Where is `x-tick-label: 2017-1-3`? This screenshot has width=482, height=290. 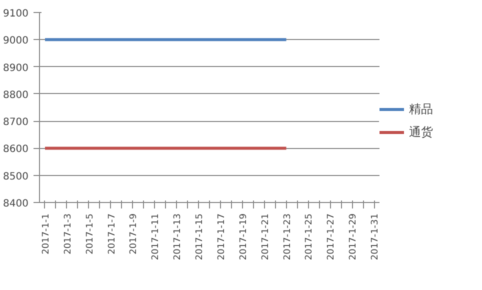 x-tick-label: 2017-1-3 is located at coordinates (68, 233).